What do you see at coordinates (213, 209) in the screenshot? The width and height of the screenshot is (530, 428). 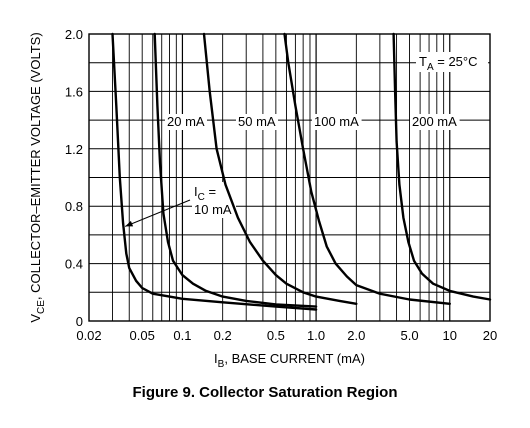 I see `curve-label-10-ma: 10 mA` at bounding box center [213, 209].